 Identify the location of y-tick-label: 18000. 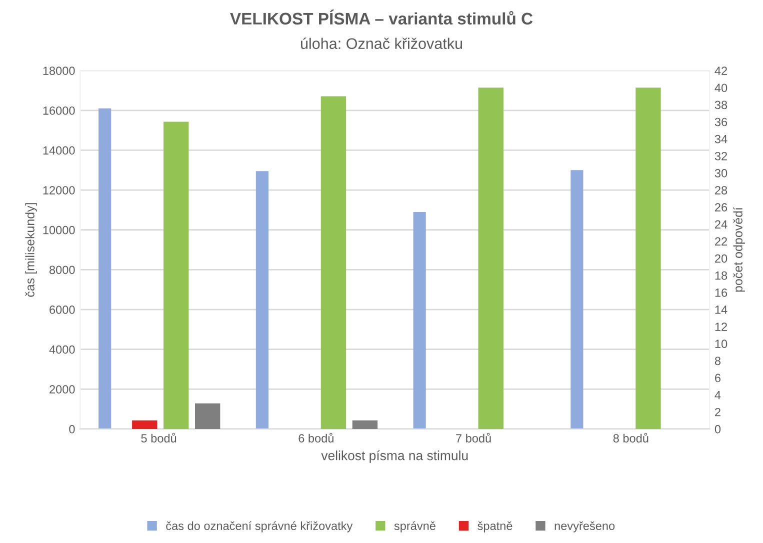
(59, 70).